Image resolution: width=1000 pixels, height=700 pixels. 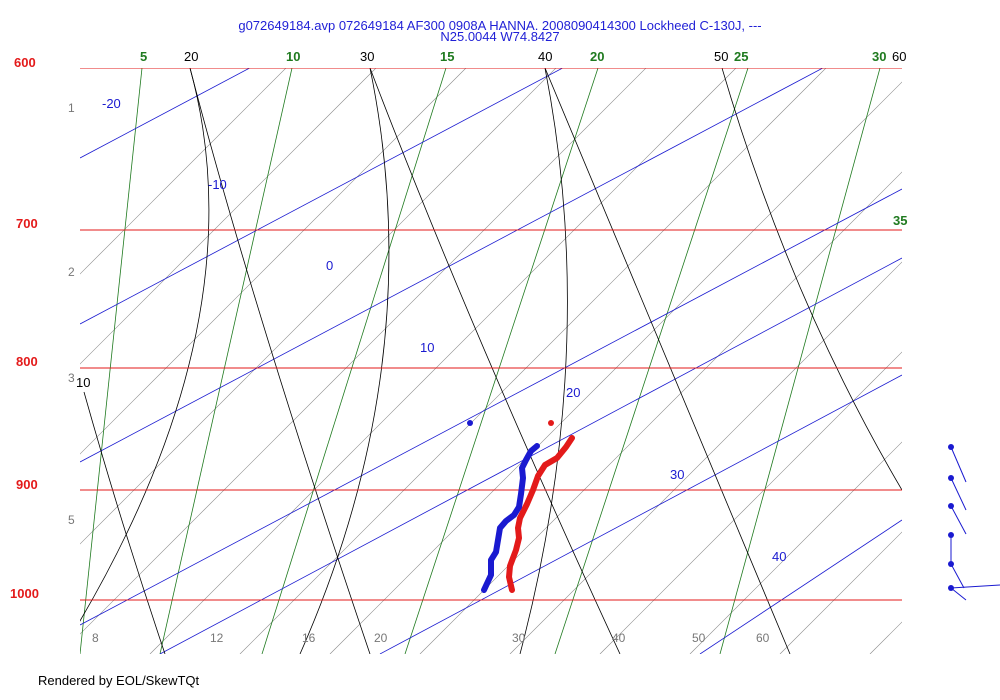 What do you see at coordinates (381, 638) in the screenshot?
I see `bottom-tick-label-3: 20` at bounding box center [381, 638].